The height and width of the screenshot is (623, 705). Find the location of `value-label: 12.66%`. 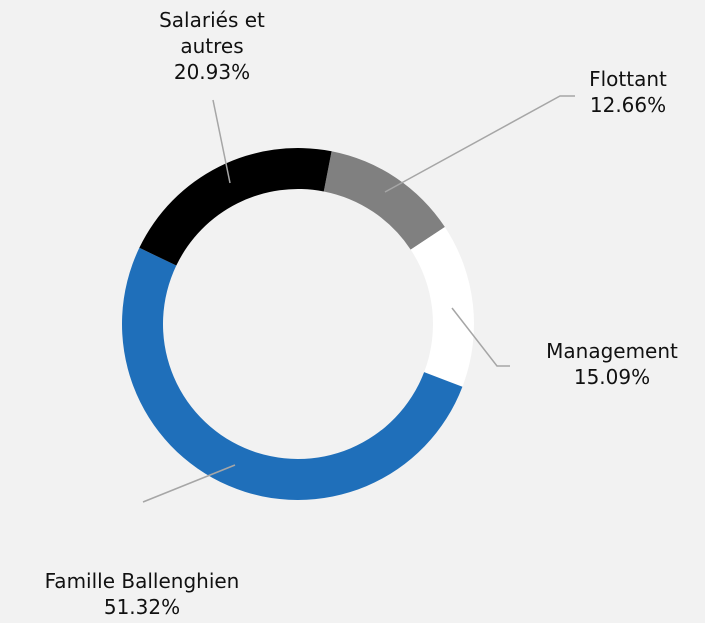

value-label: 12.66% is located at coordinates (628, 105).